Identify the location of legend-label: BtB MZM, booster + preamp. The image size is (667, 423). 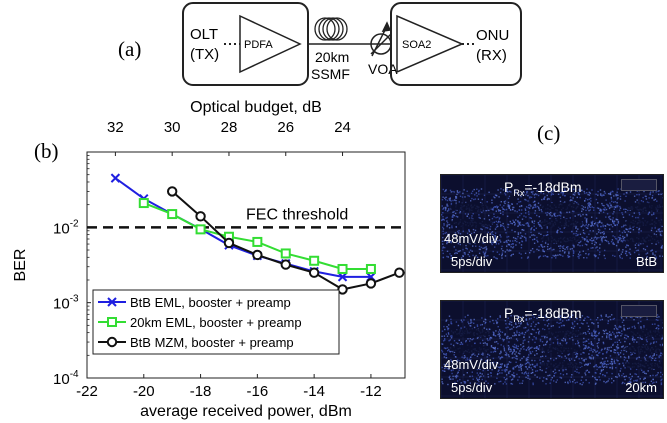
(212, 342).